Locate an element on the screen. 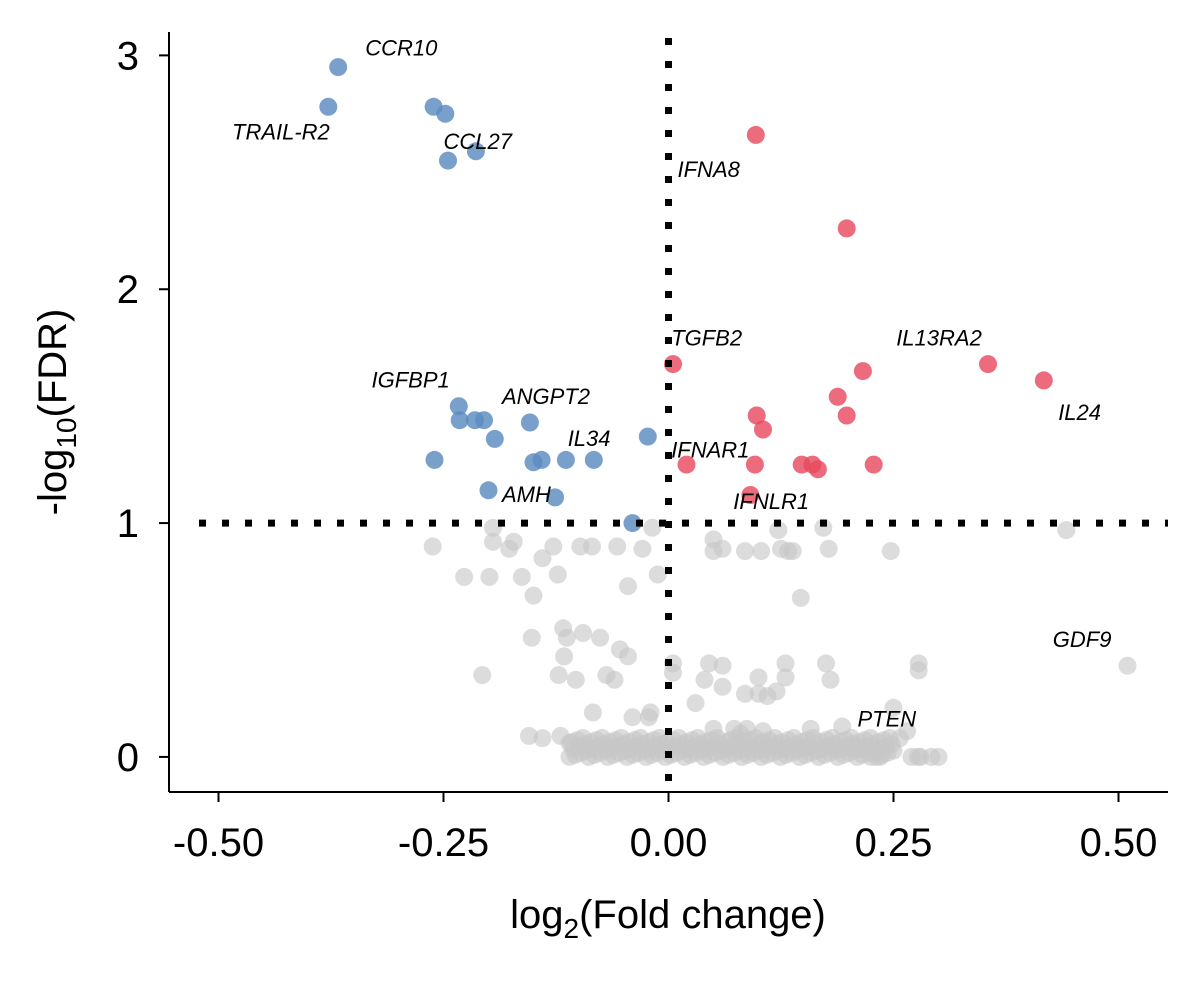 Image resolution: width=1200 pixels, height=981 pixels. y-tick-label: 0 is located at coordinates (128, 758).